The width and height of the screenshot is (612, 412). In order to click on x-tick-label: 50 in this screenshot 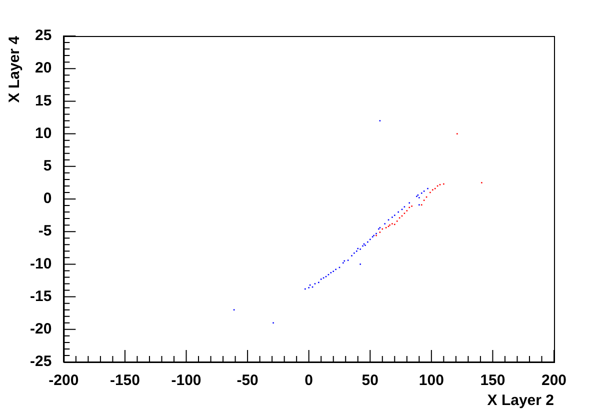, I will do `click(370, 381)`.